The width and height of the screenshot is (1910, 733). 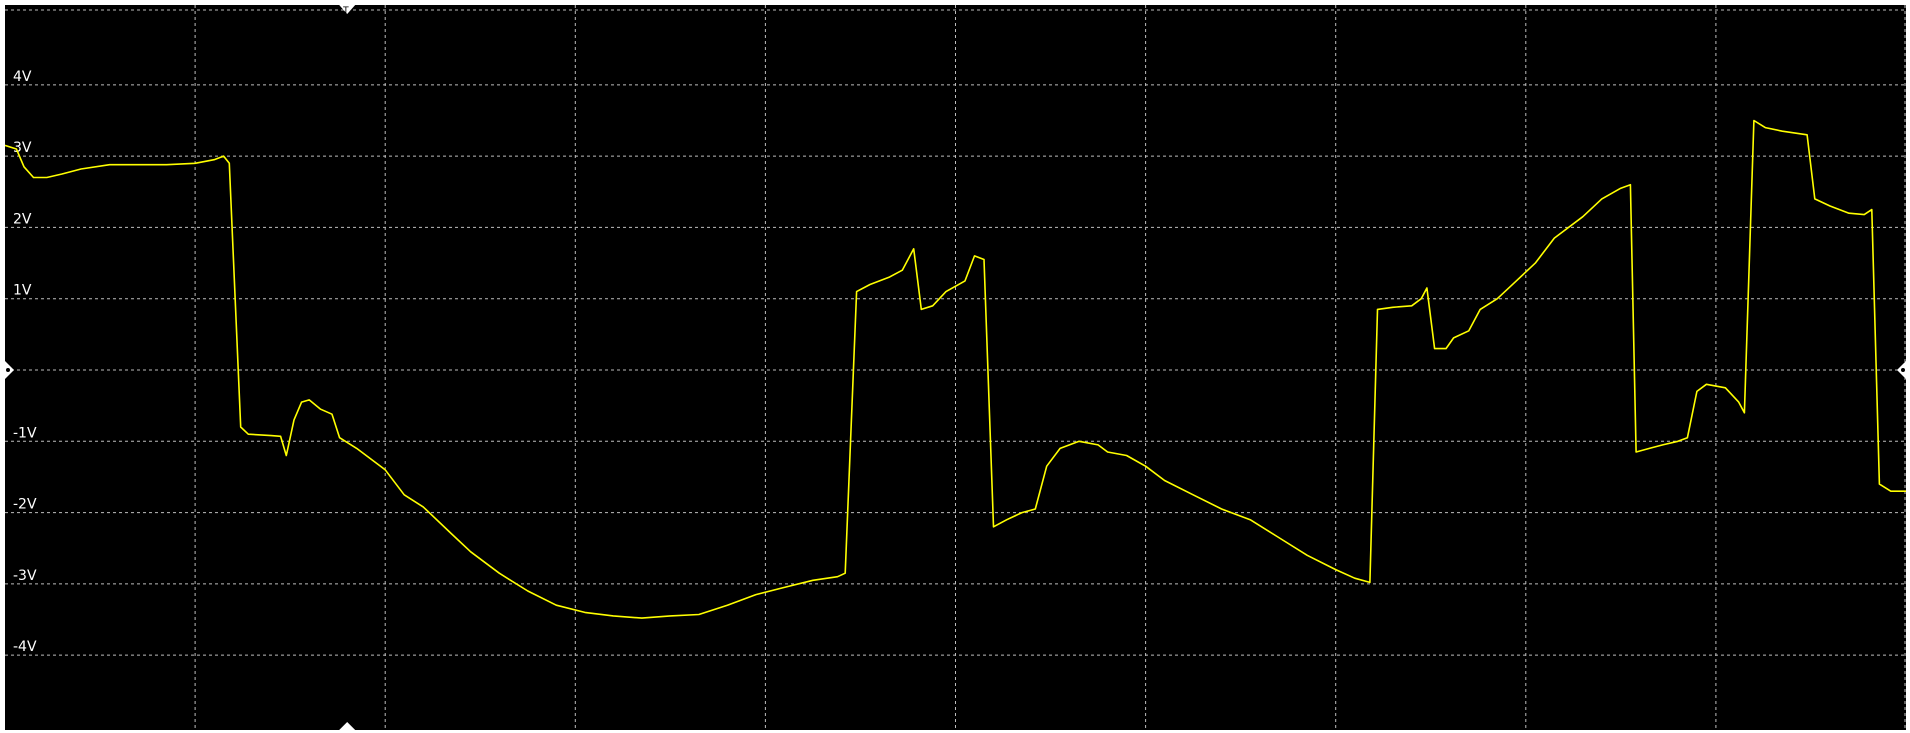 I want to click on y-tick-label: 4V, so click(x=22, y=77).